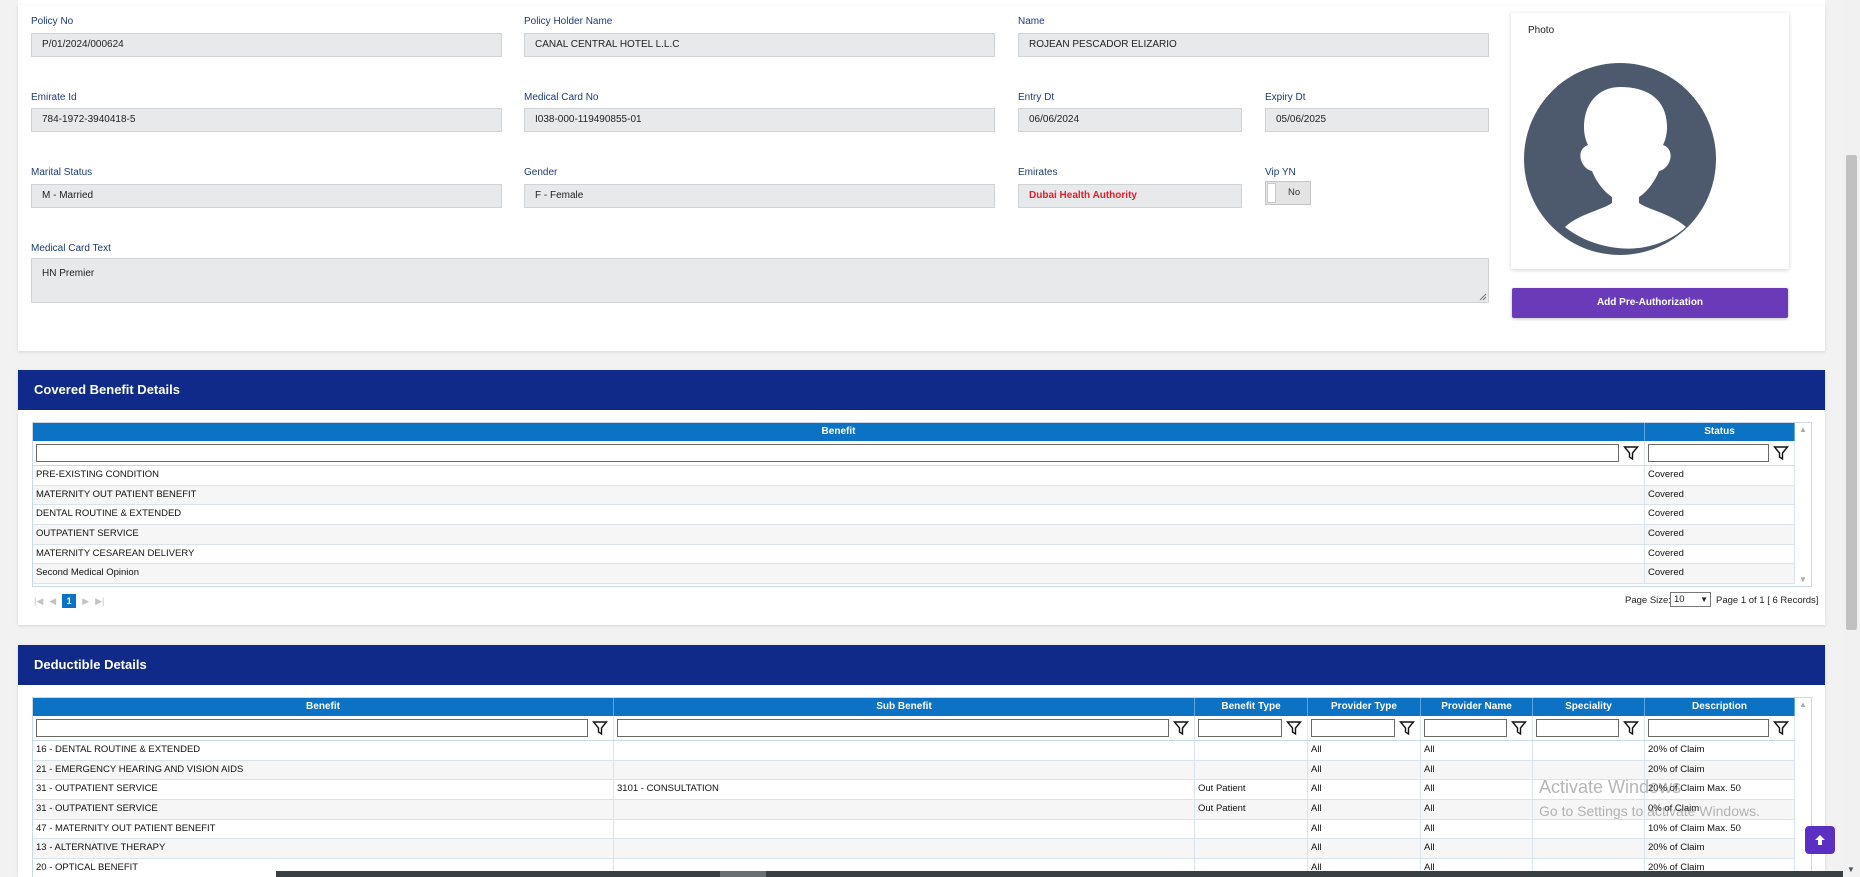 The height and width of the screenshot is (877, 1860). What do you see at coordinates (266, 120) in the screenshot?
I see `emirate-id-field: 784-1972-3940418-5` at bounding box center [266, 120].